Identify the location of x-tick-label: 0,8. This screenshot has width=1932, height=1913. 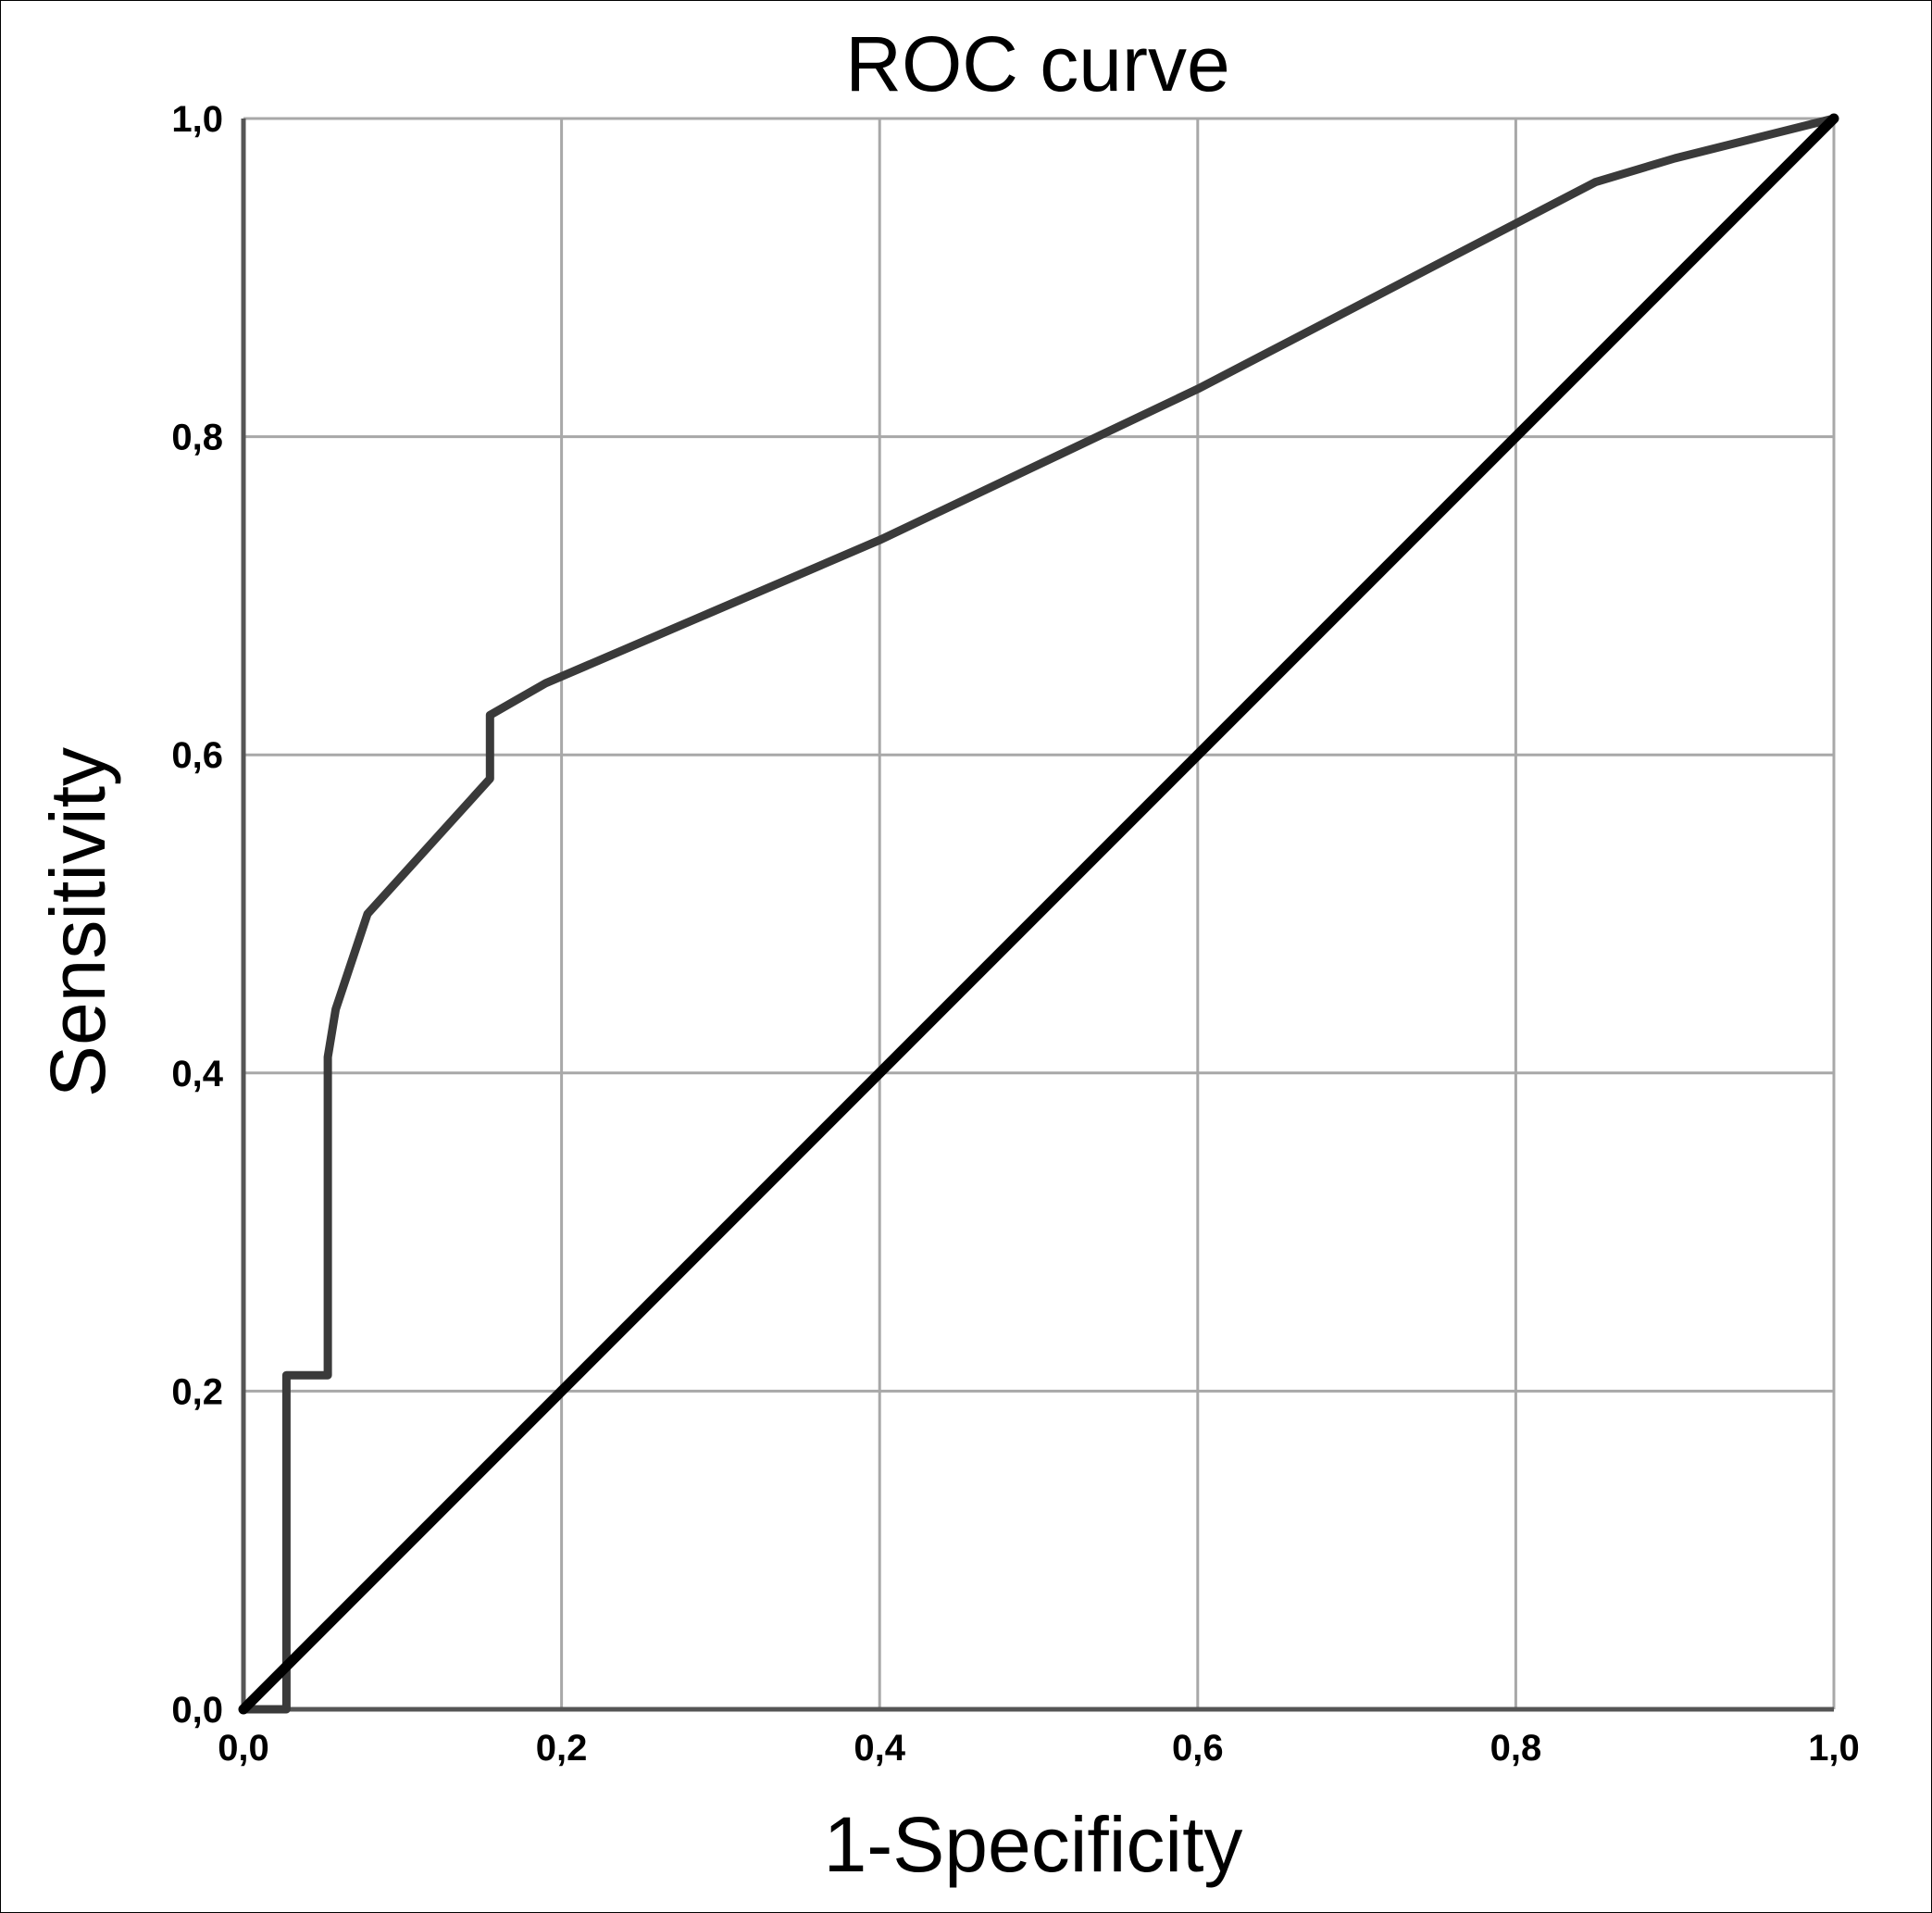
(1516, 1748).